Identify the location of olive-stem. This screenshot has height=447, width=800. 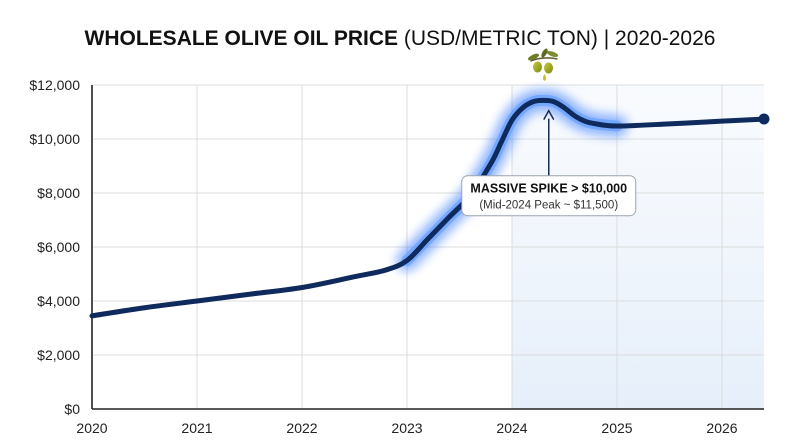
(544, 59).